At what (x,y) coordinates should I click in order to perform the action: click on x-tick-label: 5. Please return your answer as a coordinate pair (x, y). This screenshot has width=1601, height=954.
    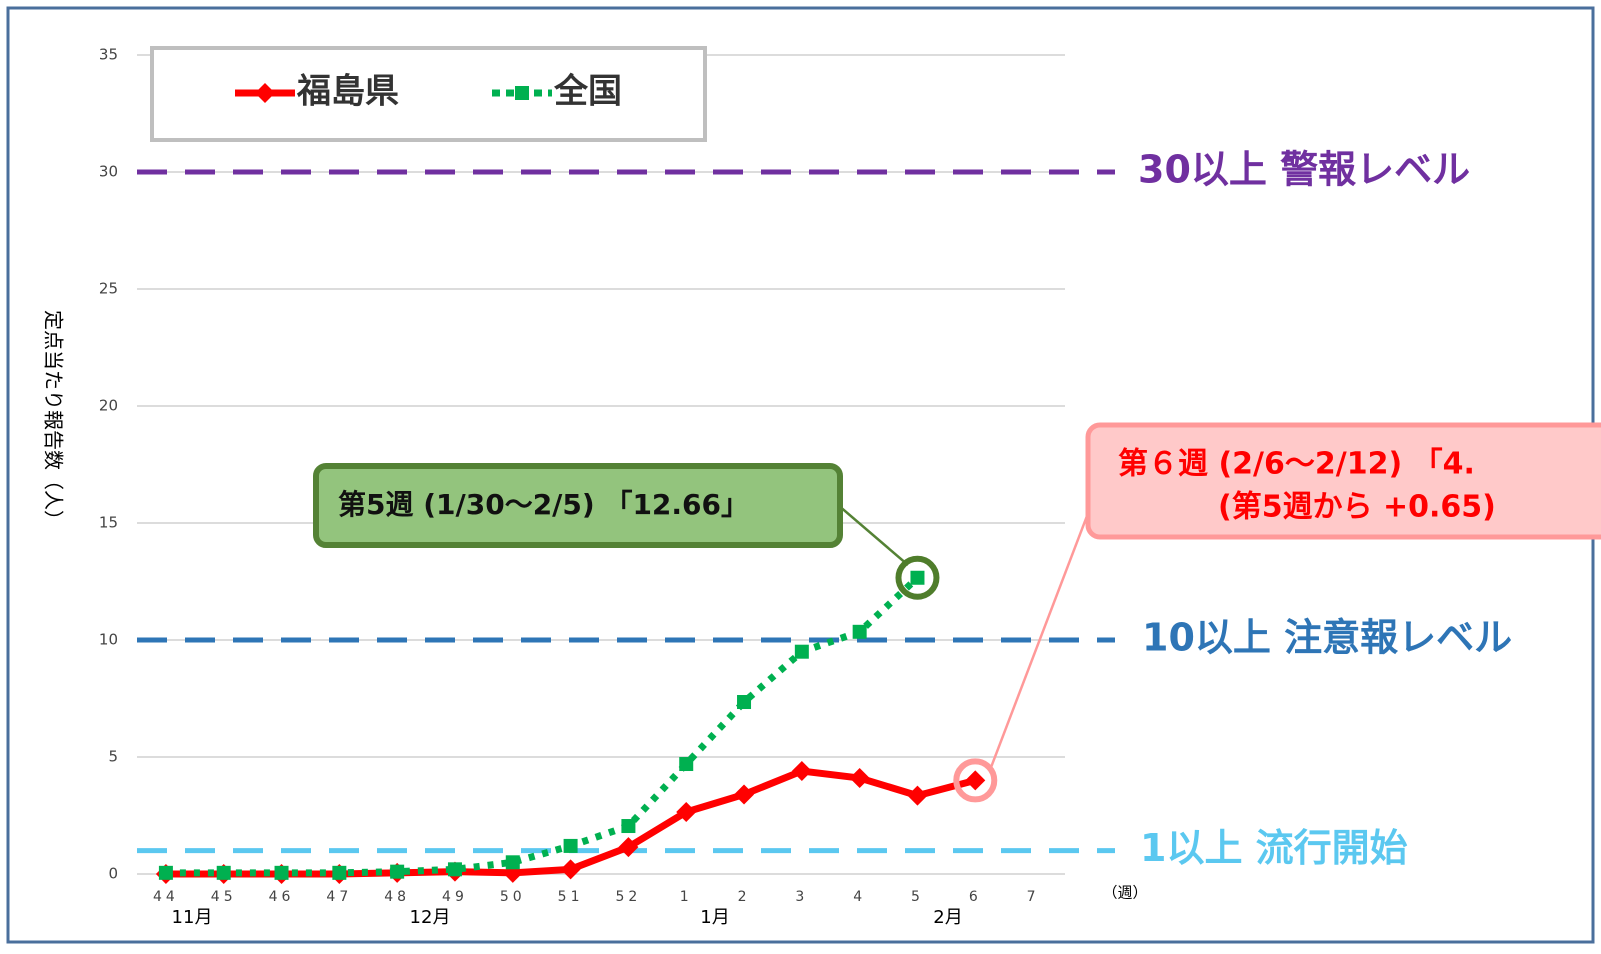
    Looking at the image, I should click on (917, 897).